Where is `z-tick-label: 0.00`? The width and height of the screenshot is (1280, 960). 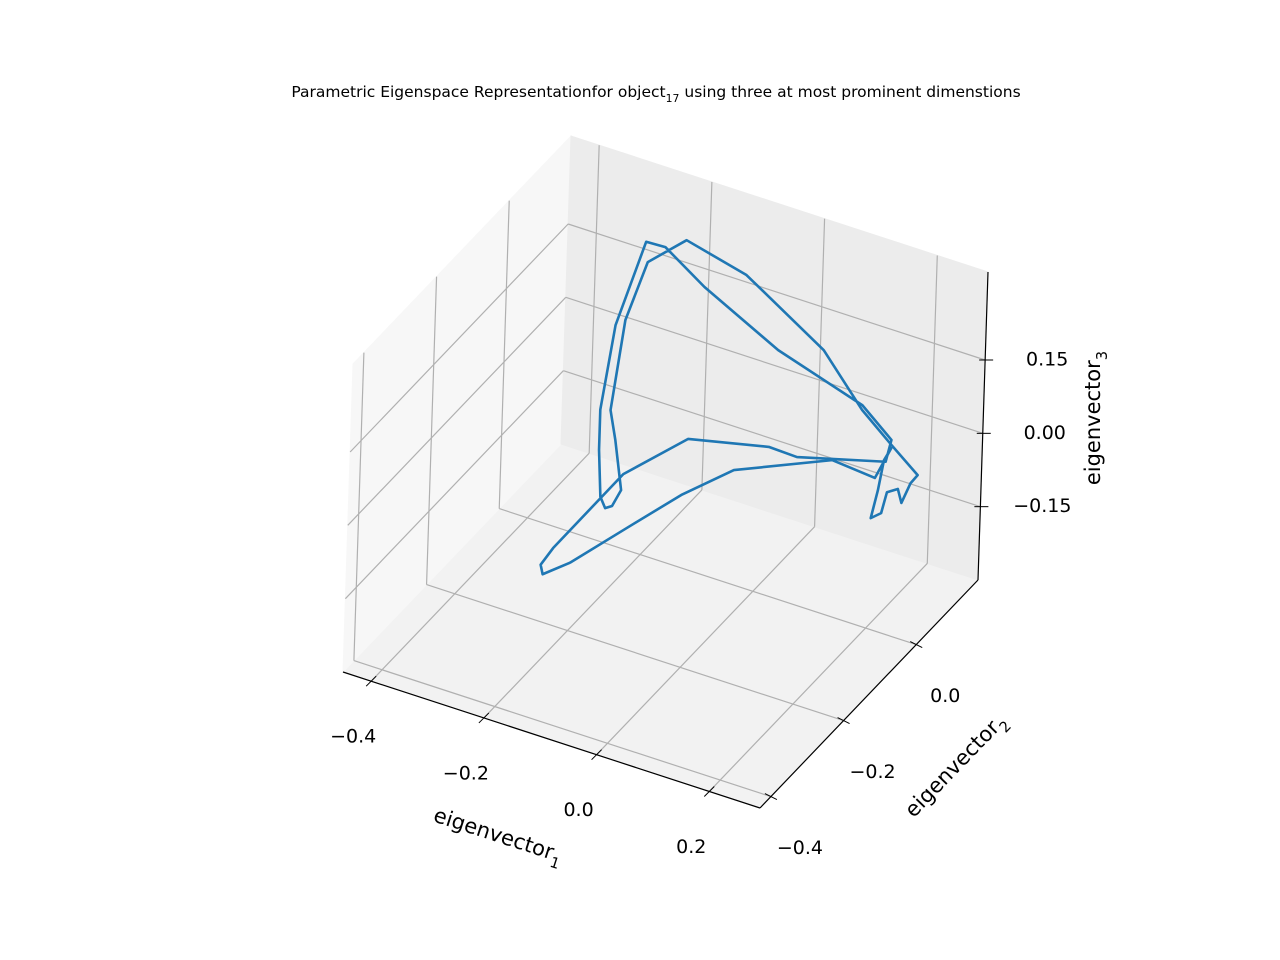 z-tick-label: 0.00 is located at coordinates (1045, 433).